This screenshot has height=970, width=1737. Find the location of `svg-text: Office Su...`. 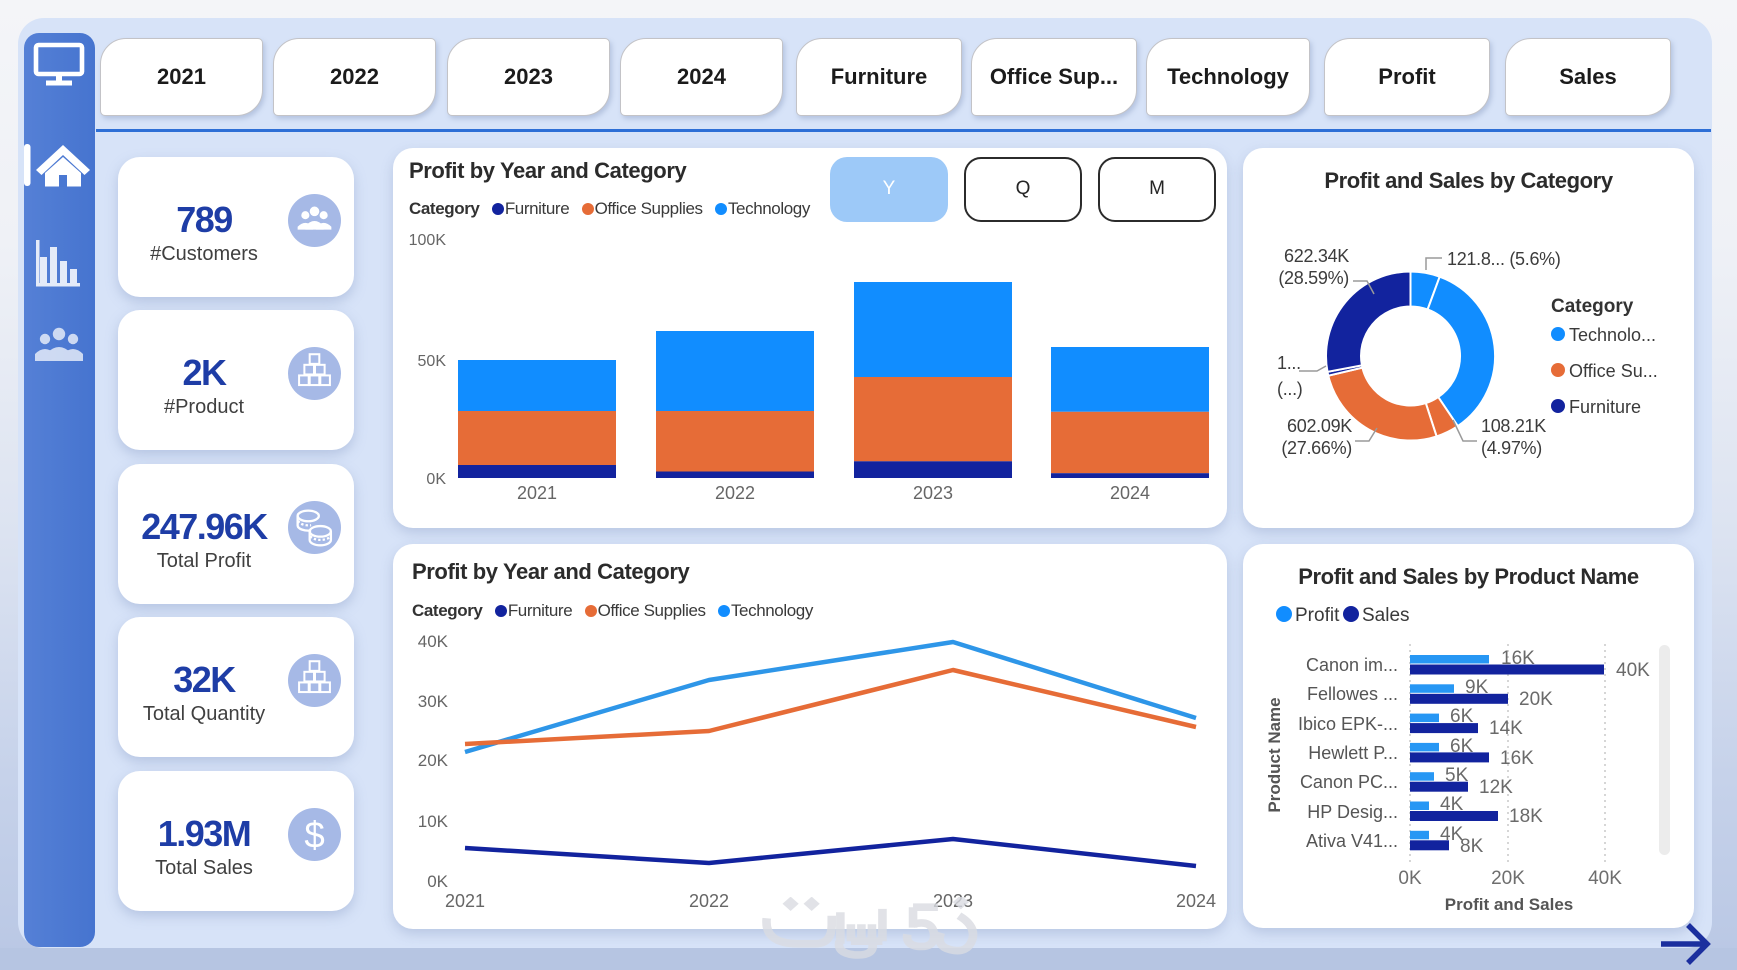

svg-text: Office Su... is located at coordinates (1613, 371).